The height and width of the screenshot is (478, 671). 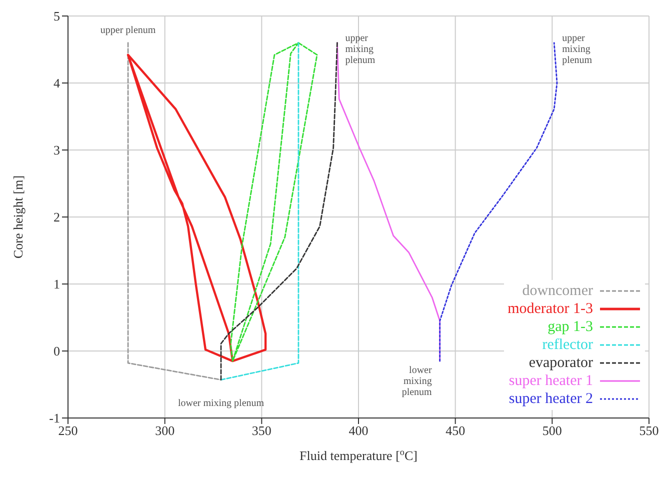 What do you see at coordinates (262, 430) in the screenshot?
I see `x-tick-label: 350` at bounding box center [262, 430].